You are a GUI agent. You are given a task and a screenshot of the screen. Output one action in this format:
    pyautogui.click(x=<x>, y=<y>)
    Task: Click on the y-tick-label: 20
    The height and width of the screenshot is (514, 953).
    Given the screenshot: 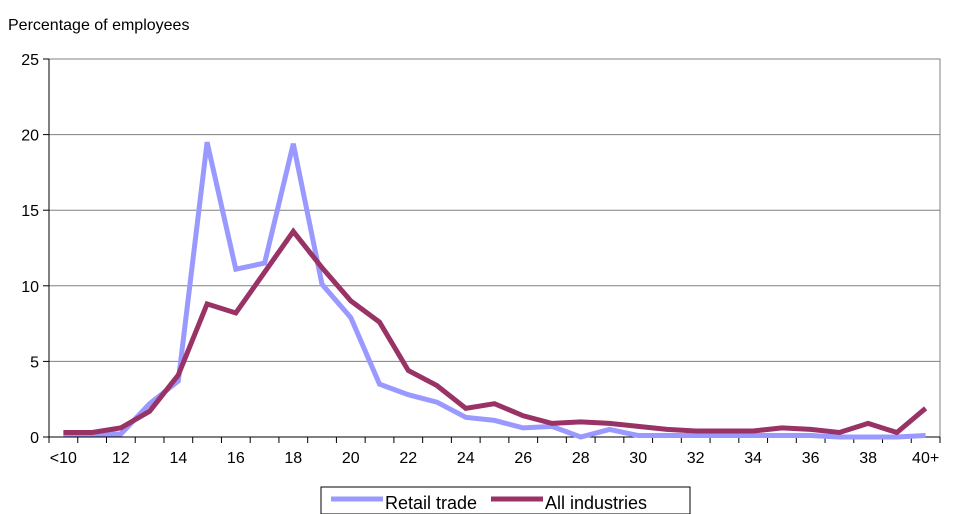 What is the action you would take?
    pyautogui.click(x=30, y=136)
    